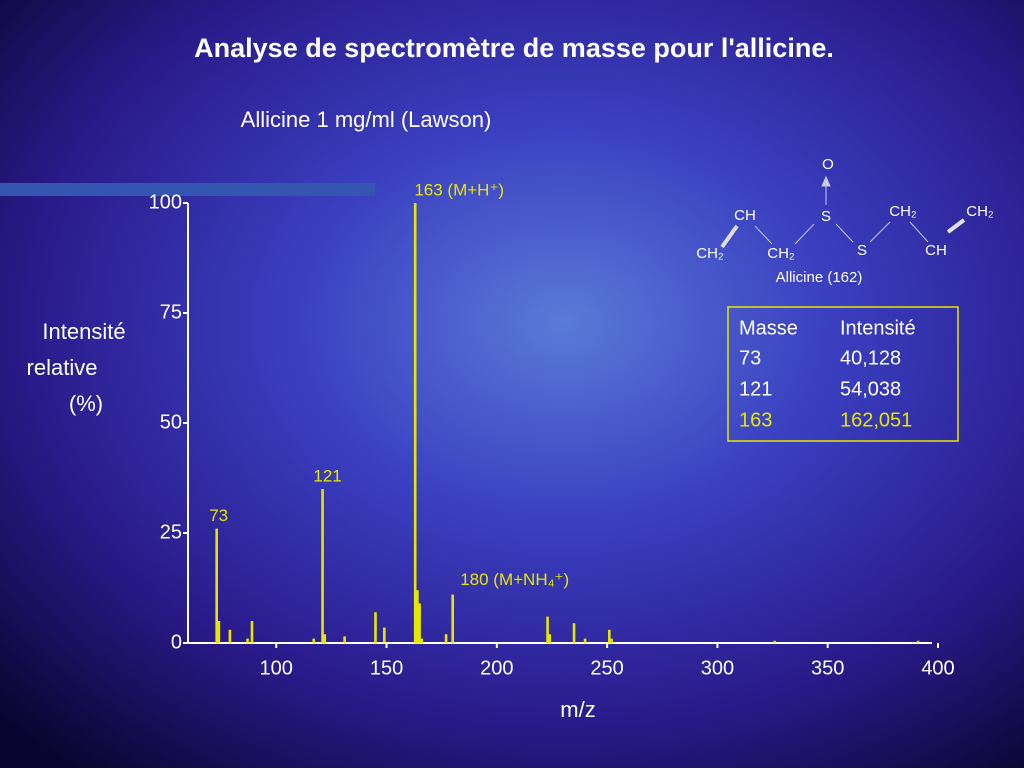 The width and height of the screenshot is (1024, 773). Describe the element at coordinates (496, 668) in the screenshot. I see `x-tick-label: 200` at that location.